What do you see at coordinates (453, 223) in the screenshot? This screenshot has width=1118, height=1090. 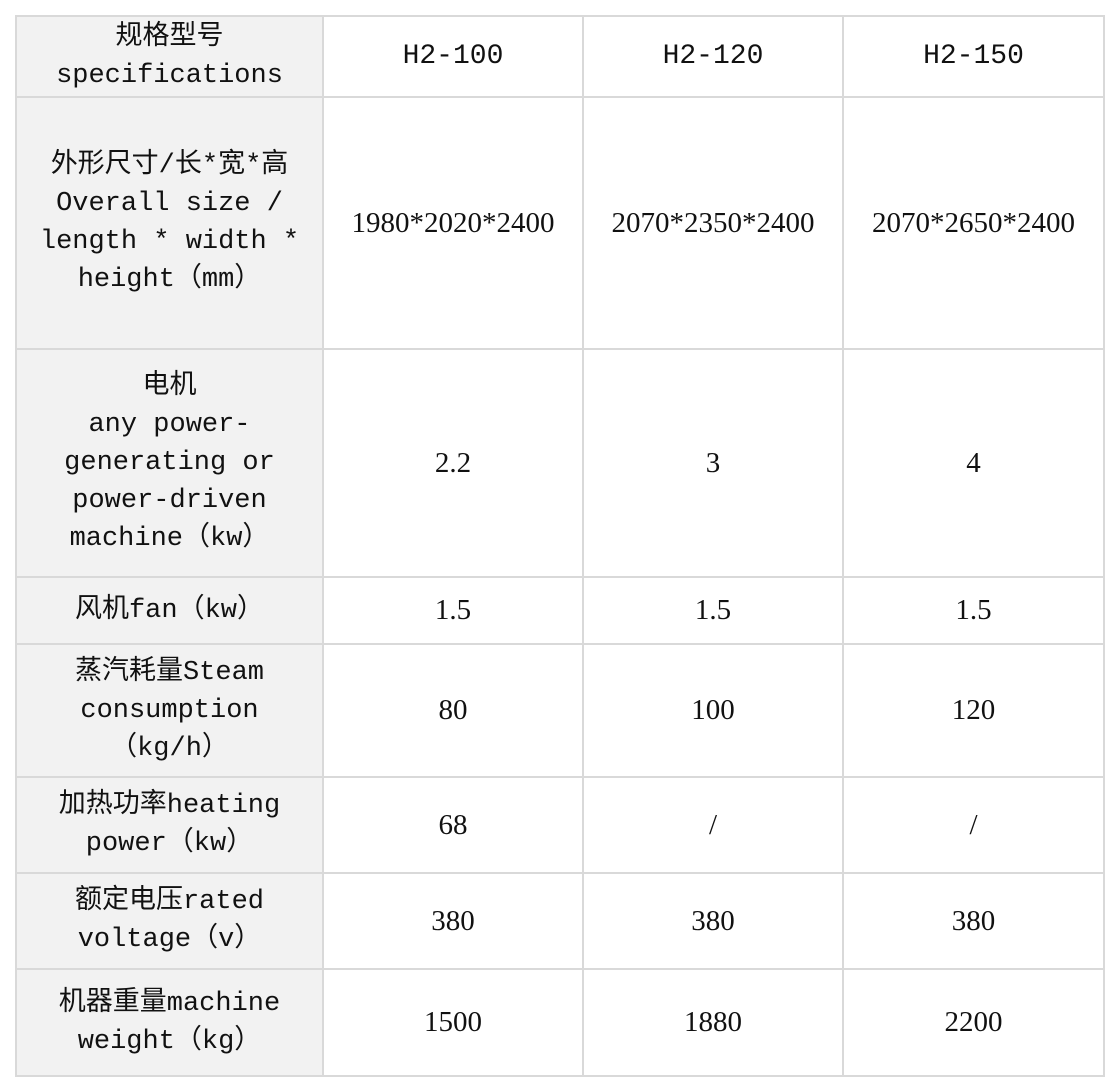 I see `cell-value: 1980*2020*2400` at bounding box center [453, 223].